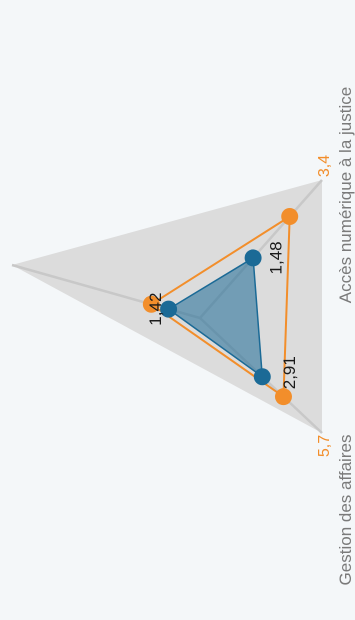 Image resolution: width=355 pixels, height=620 pixels. I want to click on data-label-0: 1,42, so click(155, 309).